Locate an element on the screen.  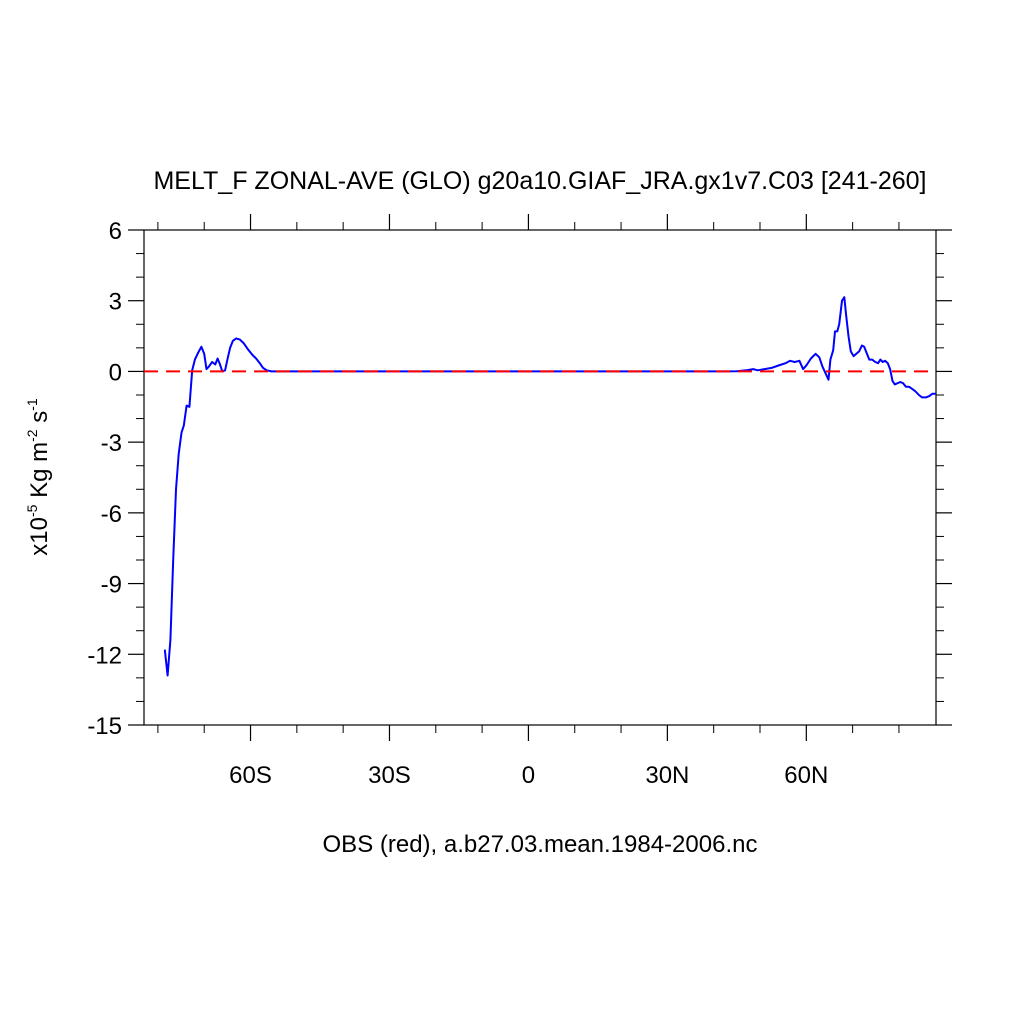
x-tick-label: 0 is located at coordinates (528, 775).